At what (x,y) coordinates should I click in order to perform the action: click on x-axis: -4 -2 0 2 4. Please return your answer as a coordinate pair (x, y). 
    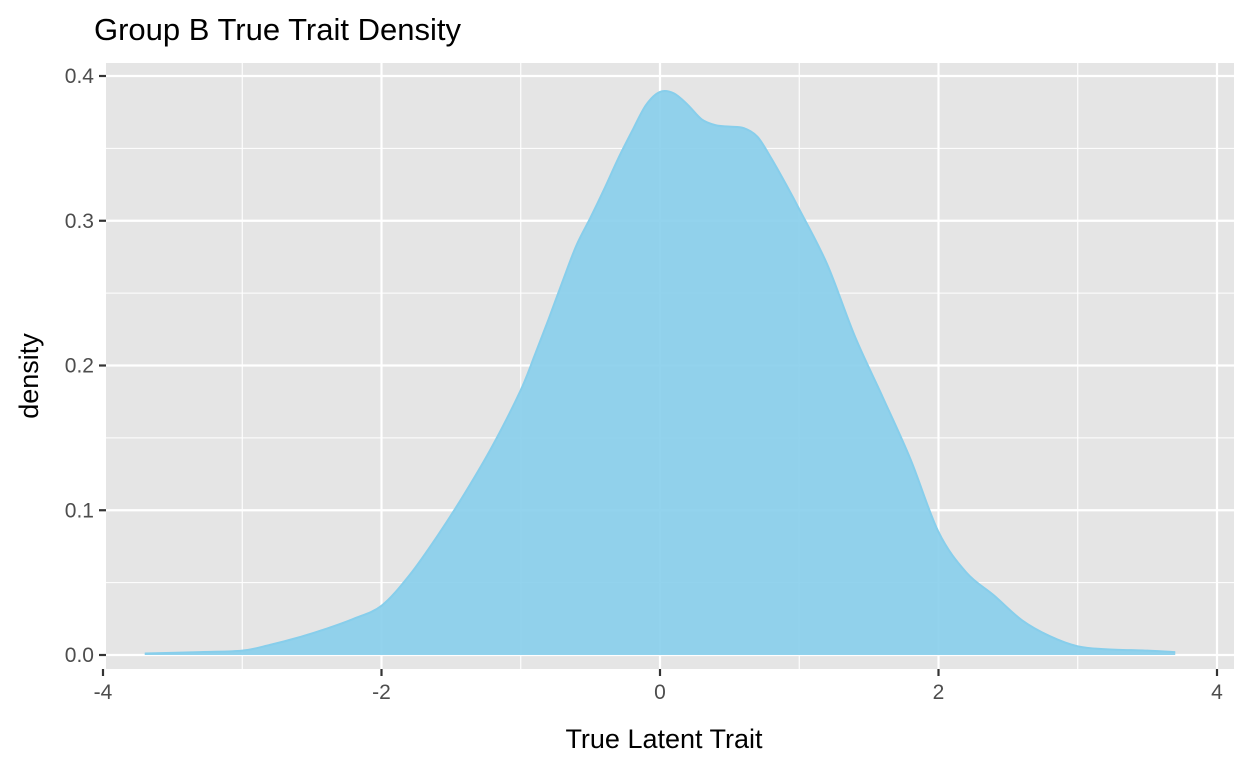
    Looking at the image, I should click on (658, 686).